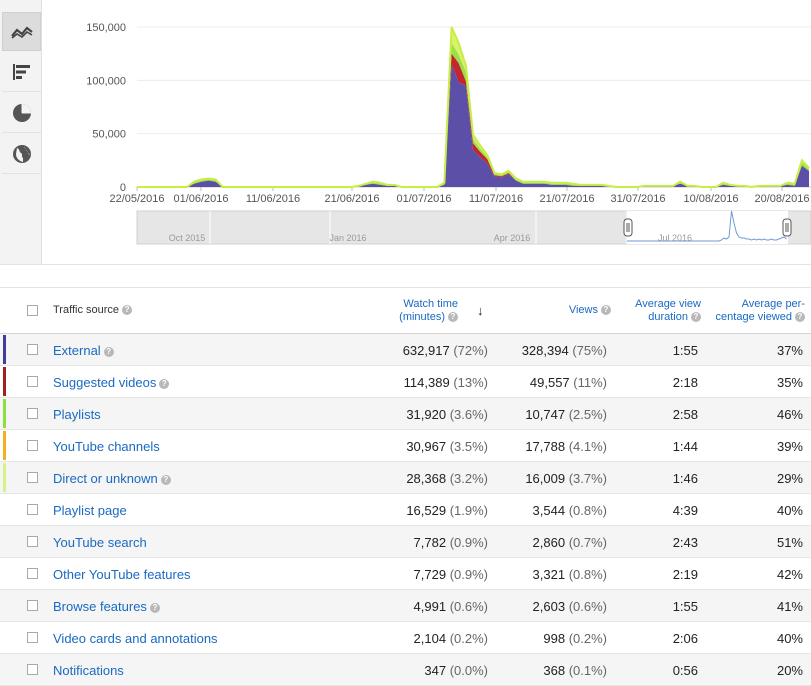  Describe the element at coordinates (111, 382) in the screenshot. I see `traffic-source-link: Suggested videos?` at that location.